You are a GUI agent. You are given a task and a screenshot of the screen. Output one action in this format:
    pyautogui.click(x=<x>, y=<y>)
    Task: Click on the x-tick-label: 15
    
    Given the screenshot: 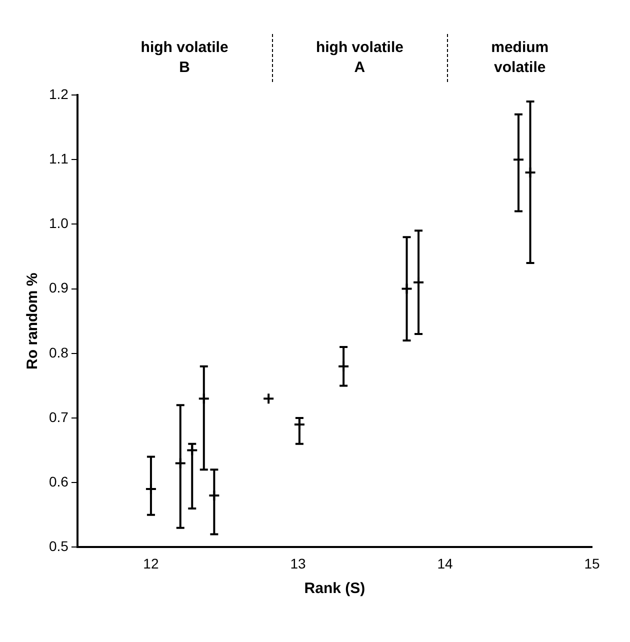 What is the action you would take?
    pyautogui.click(x=592, y=563)
    